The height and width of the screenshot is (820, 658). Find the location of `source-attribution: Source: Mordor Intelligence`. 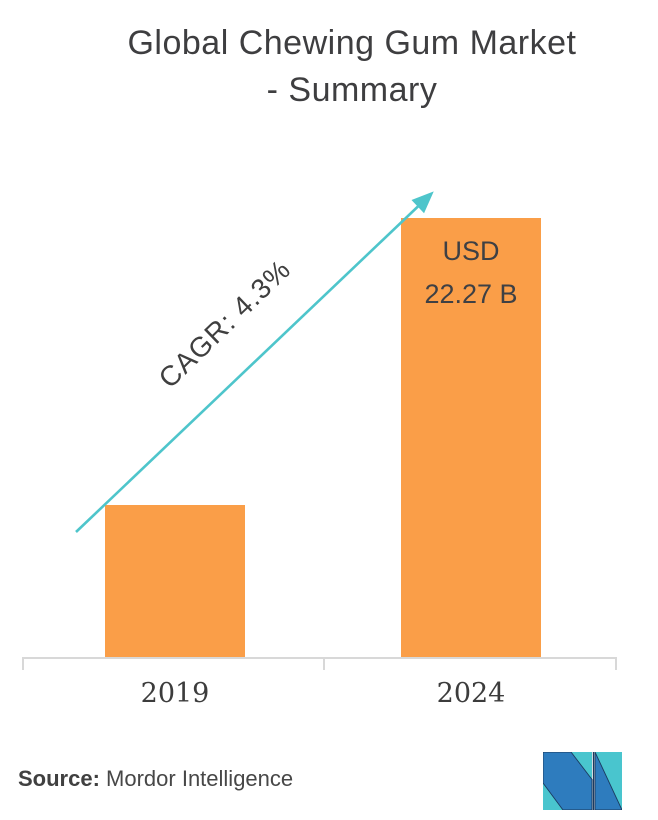

source-attribution: Source: Mordor Intelligence is located at coordinates (155, 779).